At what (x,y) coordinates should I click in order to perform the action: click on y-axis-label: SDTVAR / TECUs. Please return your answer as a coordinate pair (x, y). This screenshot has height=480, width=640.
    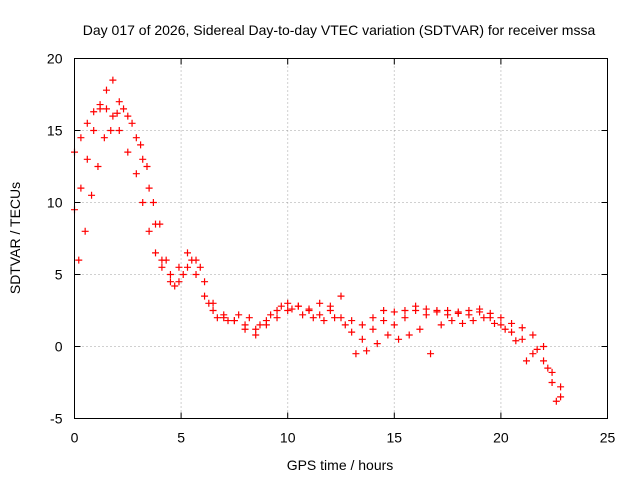
    Looking at the image, I should click on (15, 238).